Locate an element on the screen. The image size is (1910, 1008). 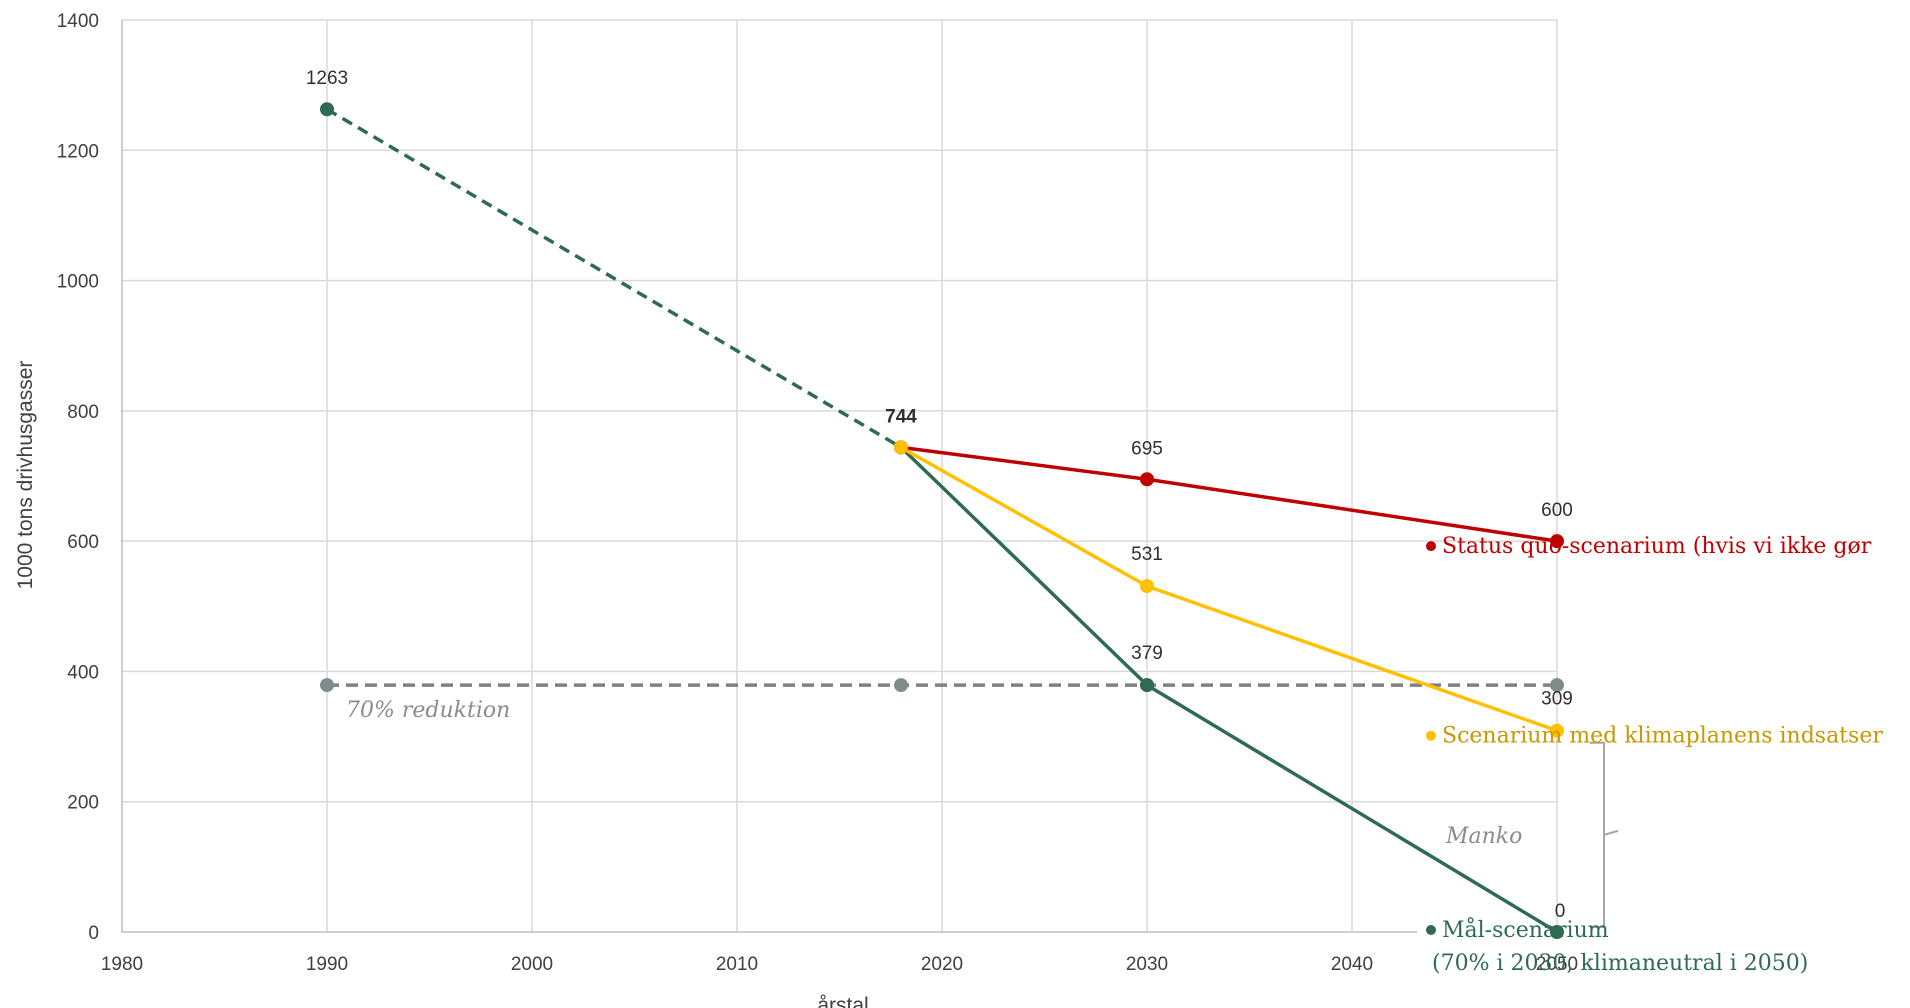
legend-status-quo-marker is located at coordinates (1431, 546).